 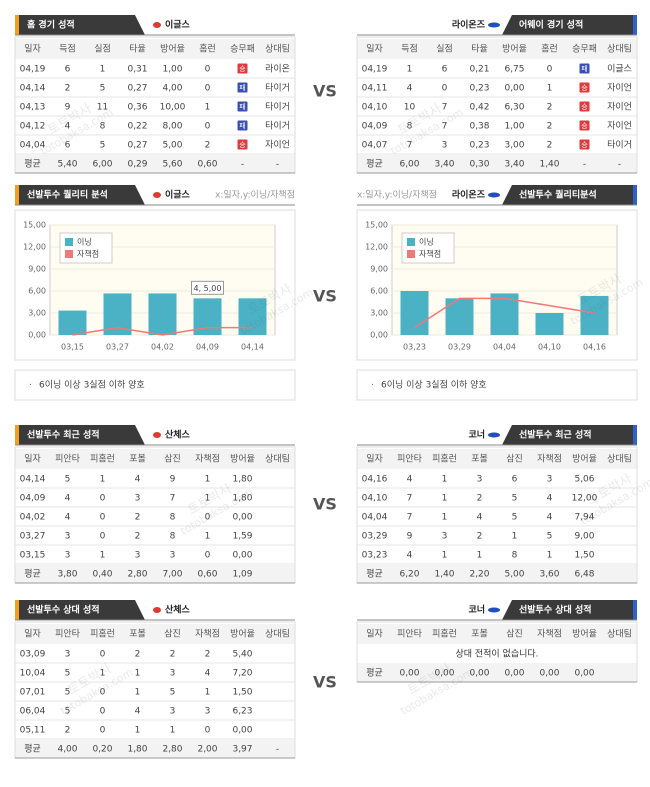 What do you see at coordinates (414, 347) in the screenshot?
I see `x-tick-label: 03,23` at bounding box center [414, 347].